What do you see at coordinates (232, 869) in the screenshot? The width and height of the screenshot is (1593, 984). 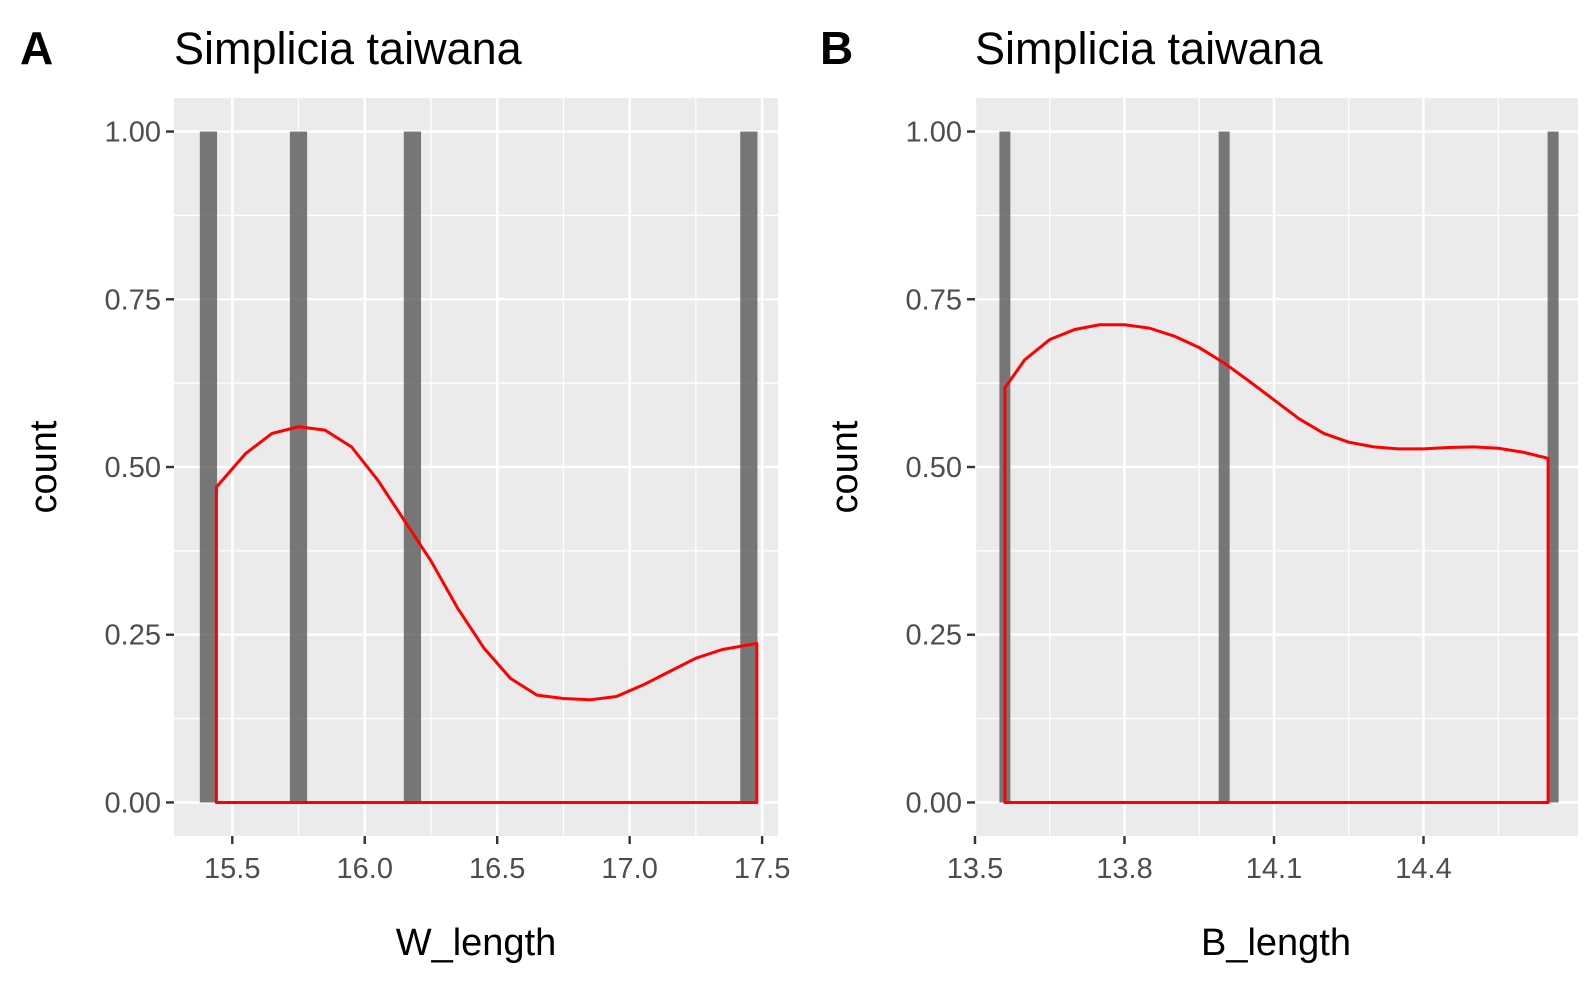 I see `x-tick-label: 15.5` at bounding box center [232, 869].